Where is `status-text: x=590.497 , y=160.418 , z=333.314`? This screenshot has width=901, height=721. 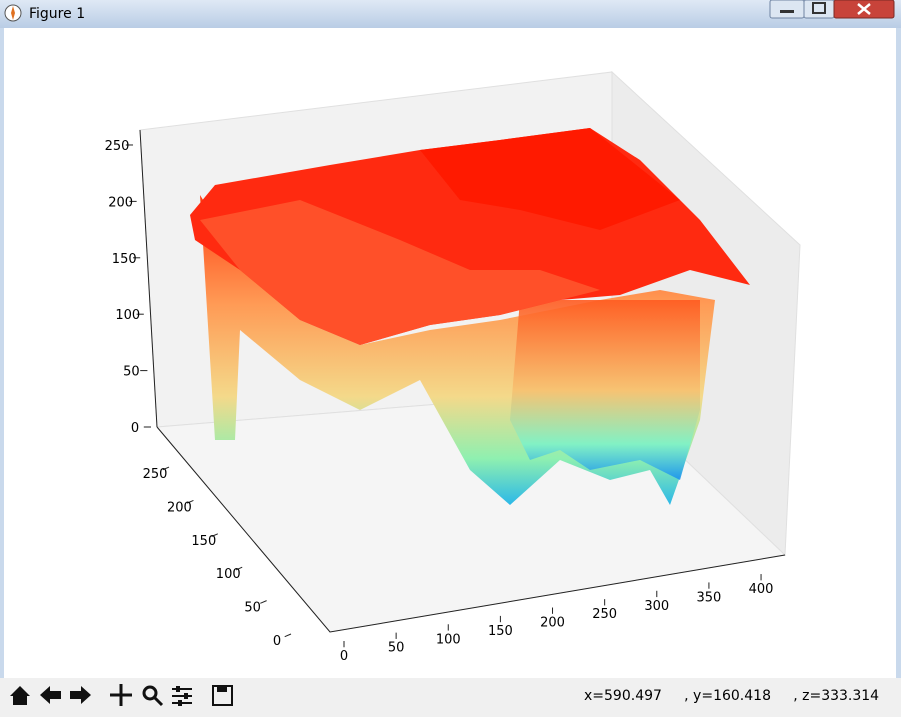
status-text: x=590.497 , y=160.418 , z=333.314 is located at coordinates (731, 696).